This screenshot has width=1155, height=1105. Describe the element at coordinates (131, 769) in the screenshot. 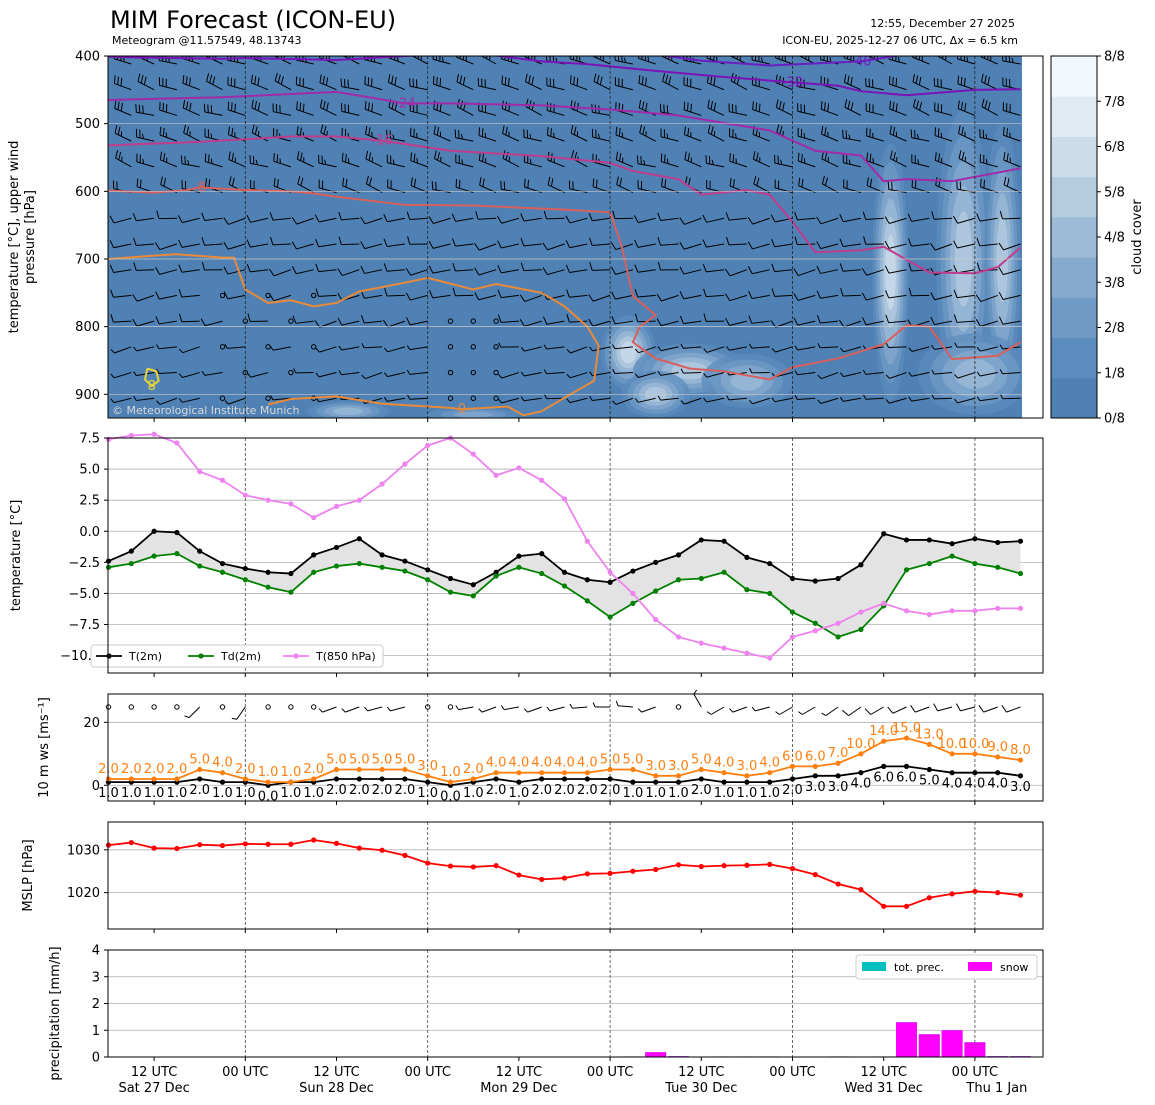

I see `gust-value-label: 2.0` at that location.